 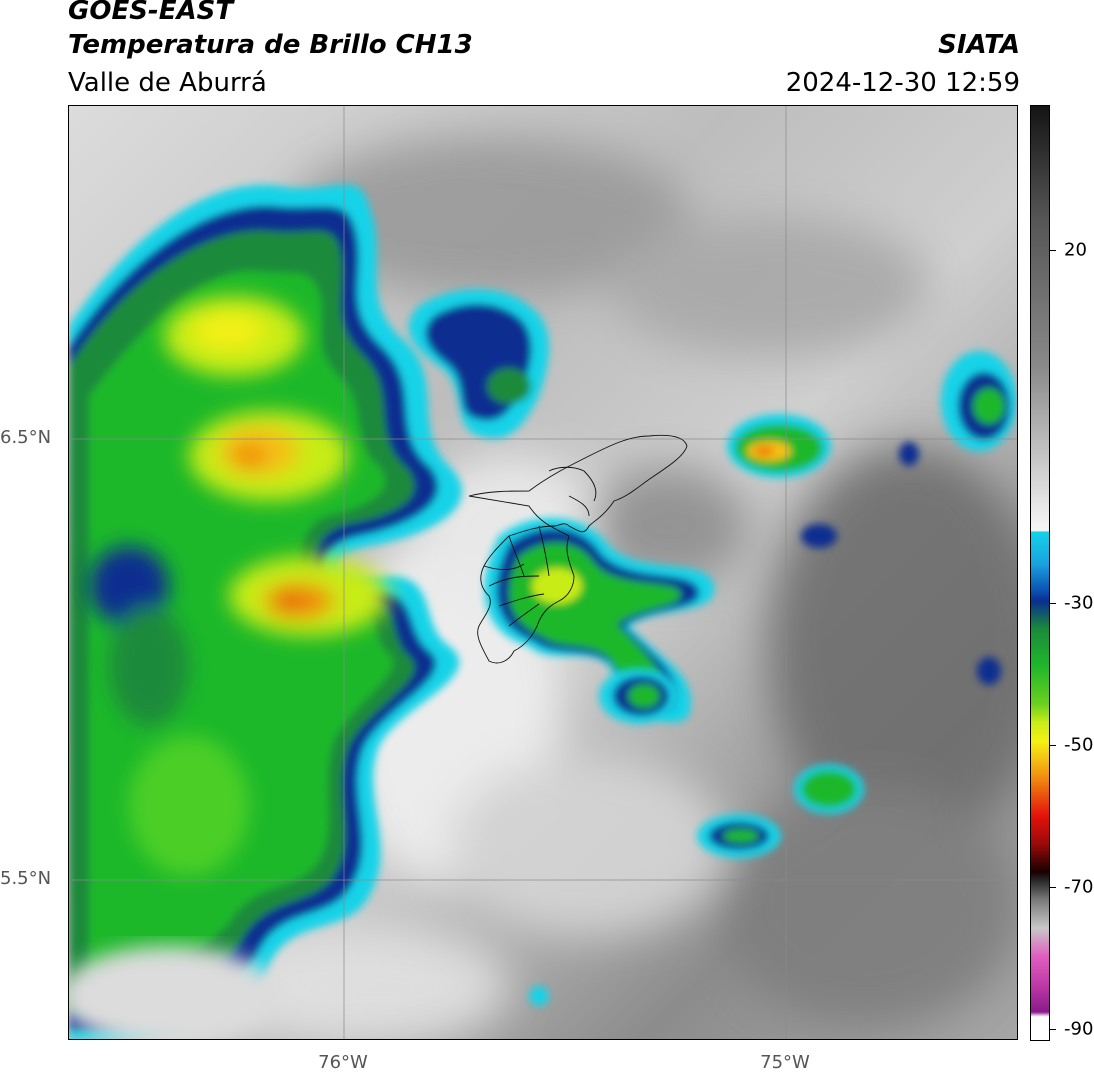 What do you see at coordinates (1079, 887) in the screenshot?
I see `colorbar-label-minus70: -70` at bounding box center [1079, 887].